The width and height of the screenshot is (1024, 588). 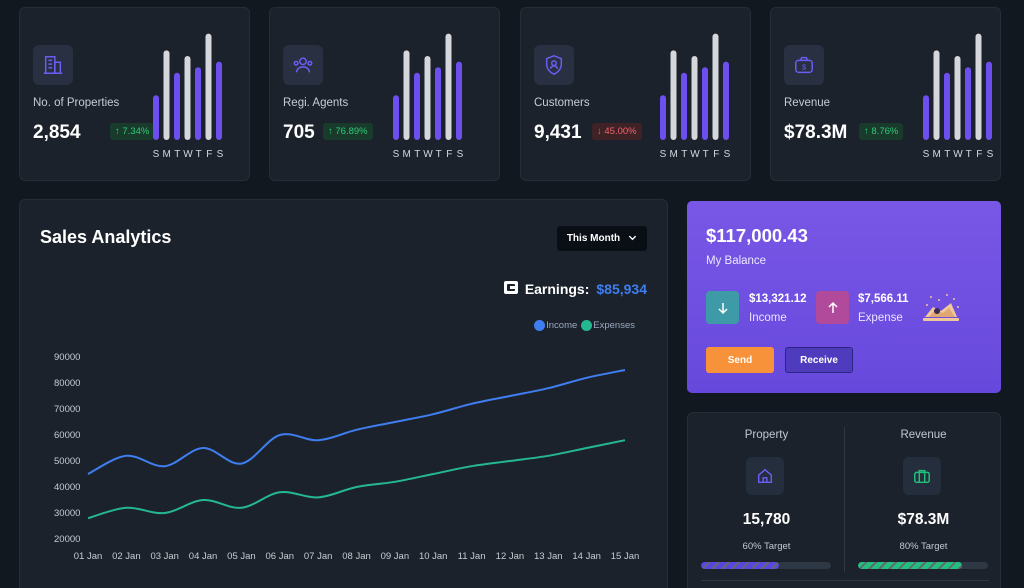 What do you see at coordinates (608, 325) in the screenshot?
I see `legend-item-expenses: Expenses` at bounding box center [608, 325].